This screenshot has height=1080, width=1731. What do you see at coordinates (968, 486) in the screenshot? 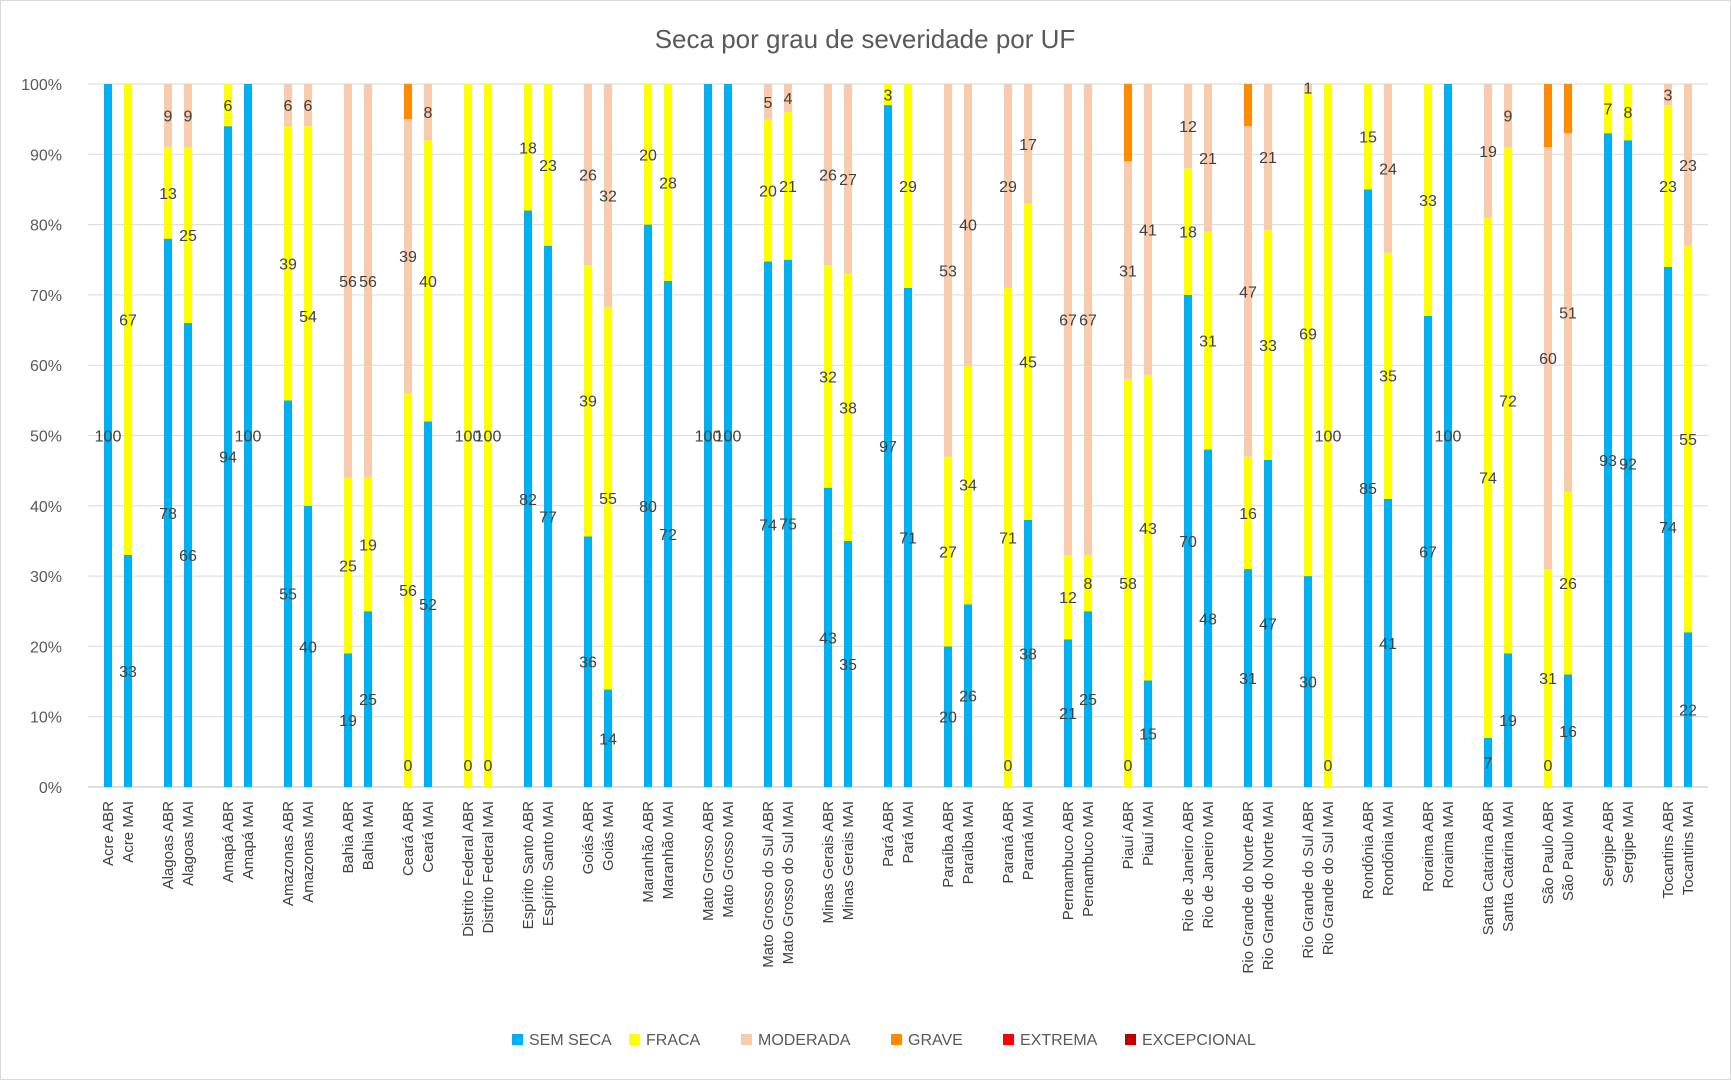
I see `data-label: 34` at bounding box center [968, 486].